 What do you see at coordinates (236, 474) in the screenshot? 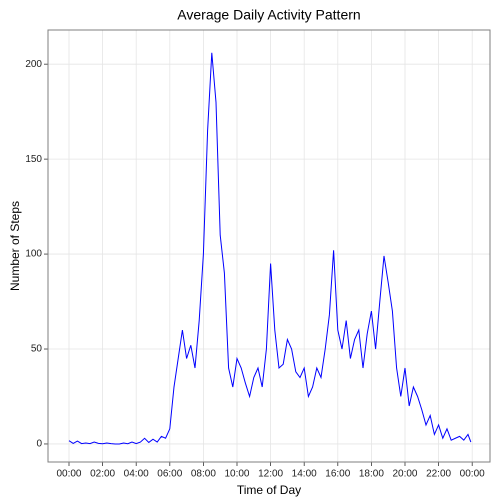
I see `x-tick-label: 10:00` at bounding box center [236, 474].